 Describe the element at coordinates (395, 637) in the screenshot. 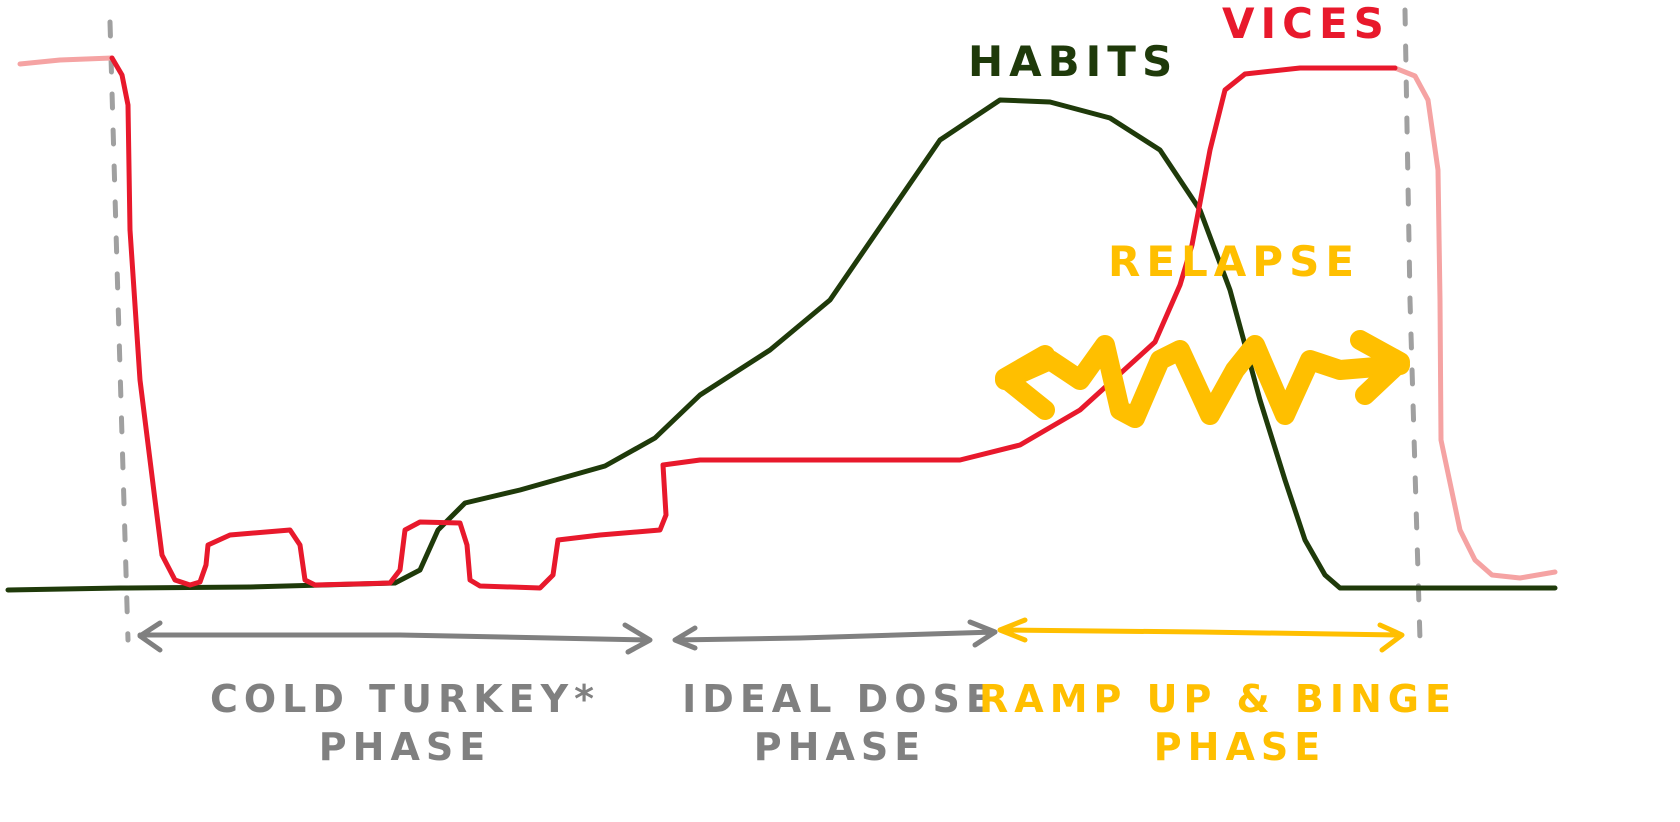

I see `cold-turkey-range-arrow` at that location.